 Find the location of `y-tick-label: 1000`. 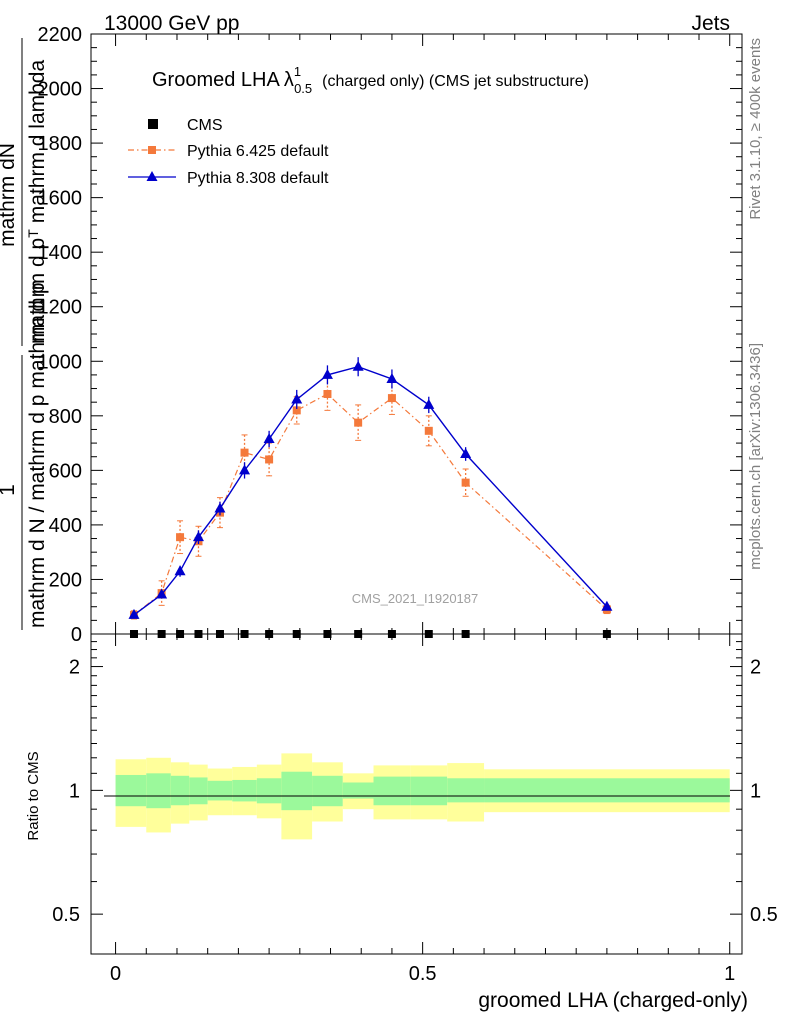

y-tick-label: 1000 is located at coordinates (60, 362).